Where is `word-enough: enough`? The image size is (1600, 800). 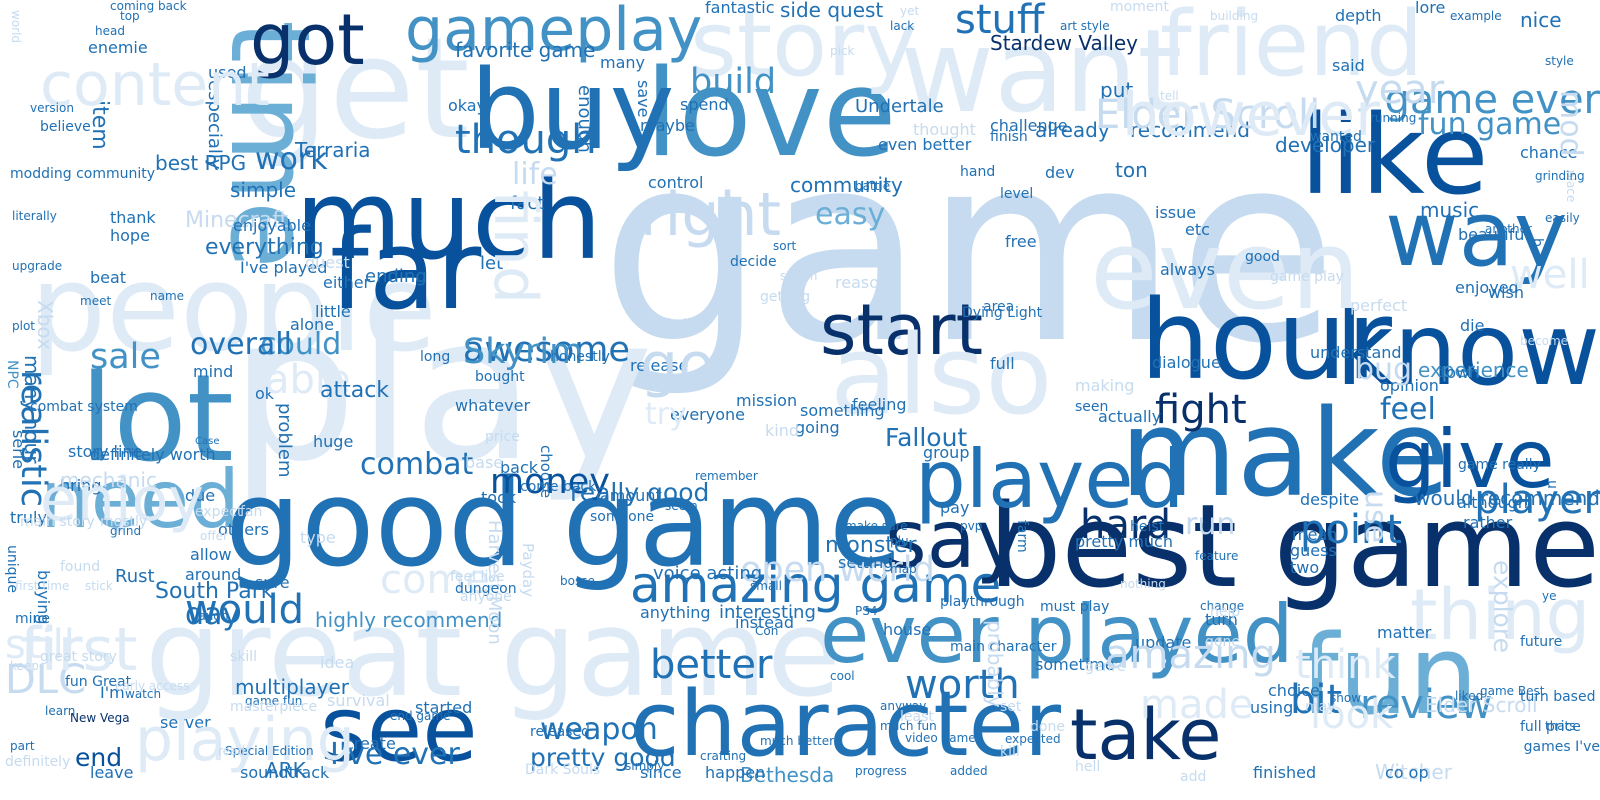 word-enough: enough is located at coordinates (584, 119).